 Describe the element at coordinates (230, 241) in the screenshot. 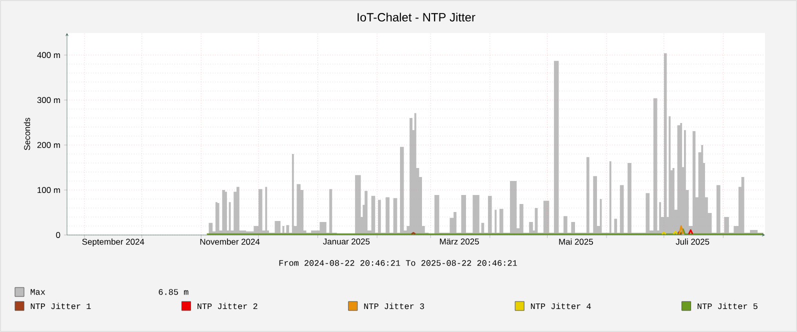

I see `x-tick-label: November 2024` at that location.